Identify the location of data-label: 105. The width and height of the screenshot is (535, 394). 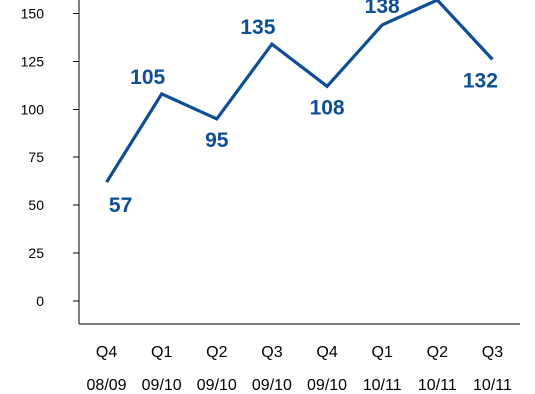
(147, 77).